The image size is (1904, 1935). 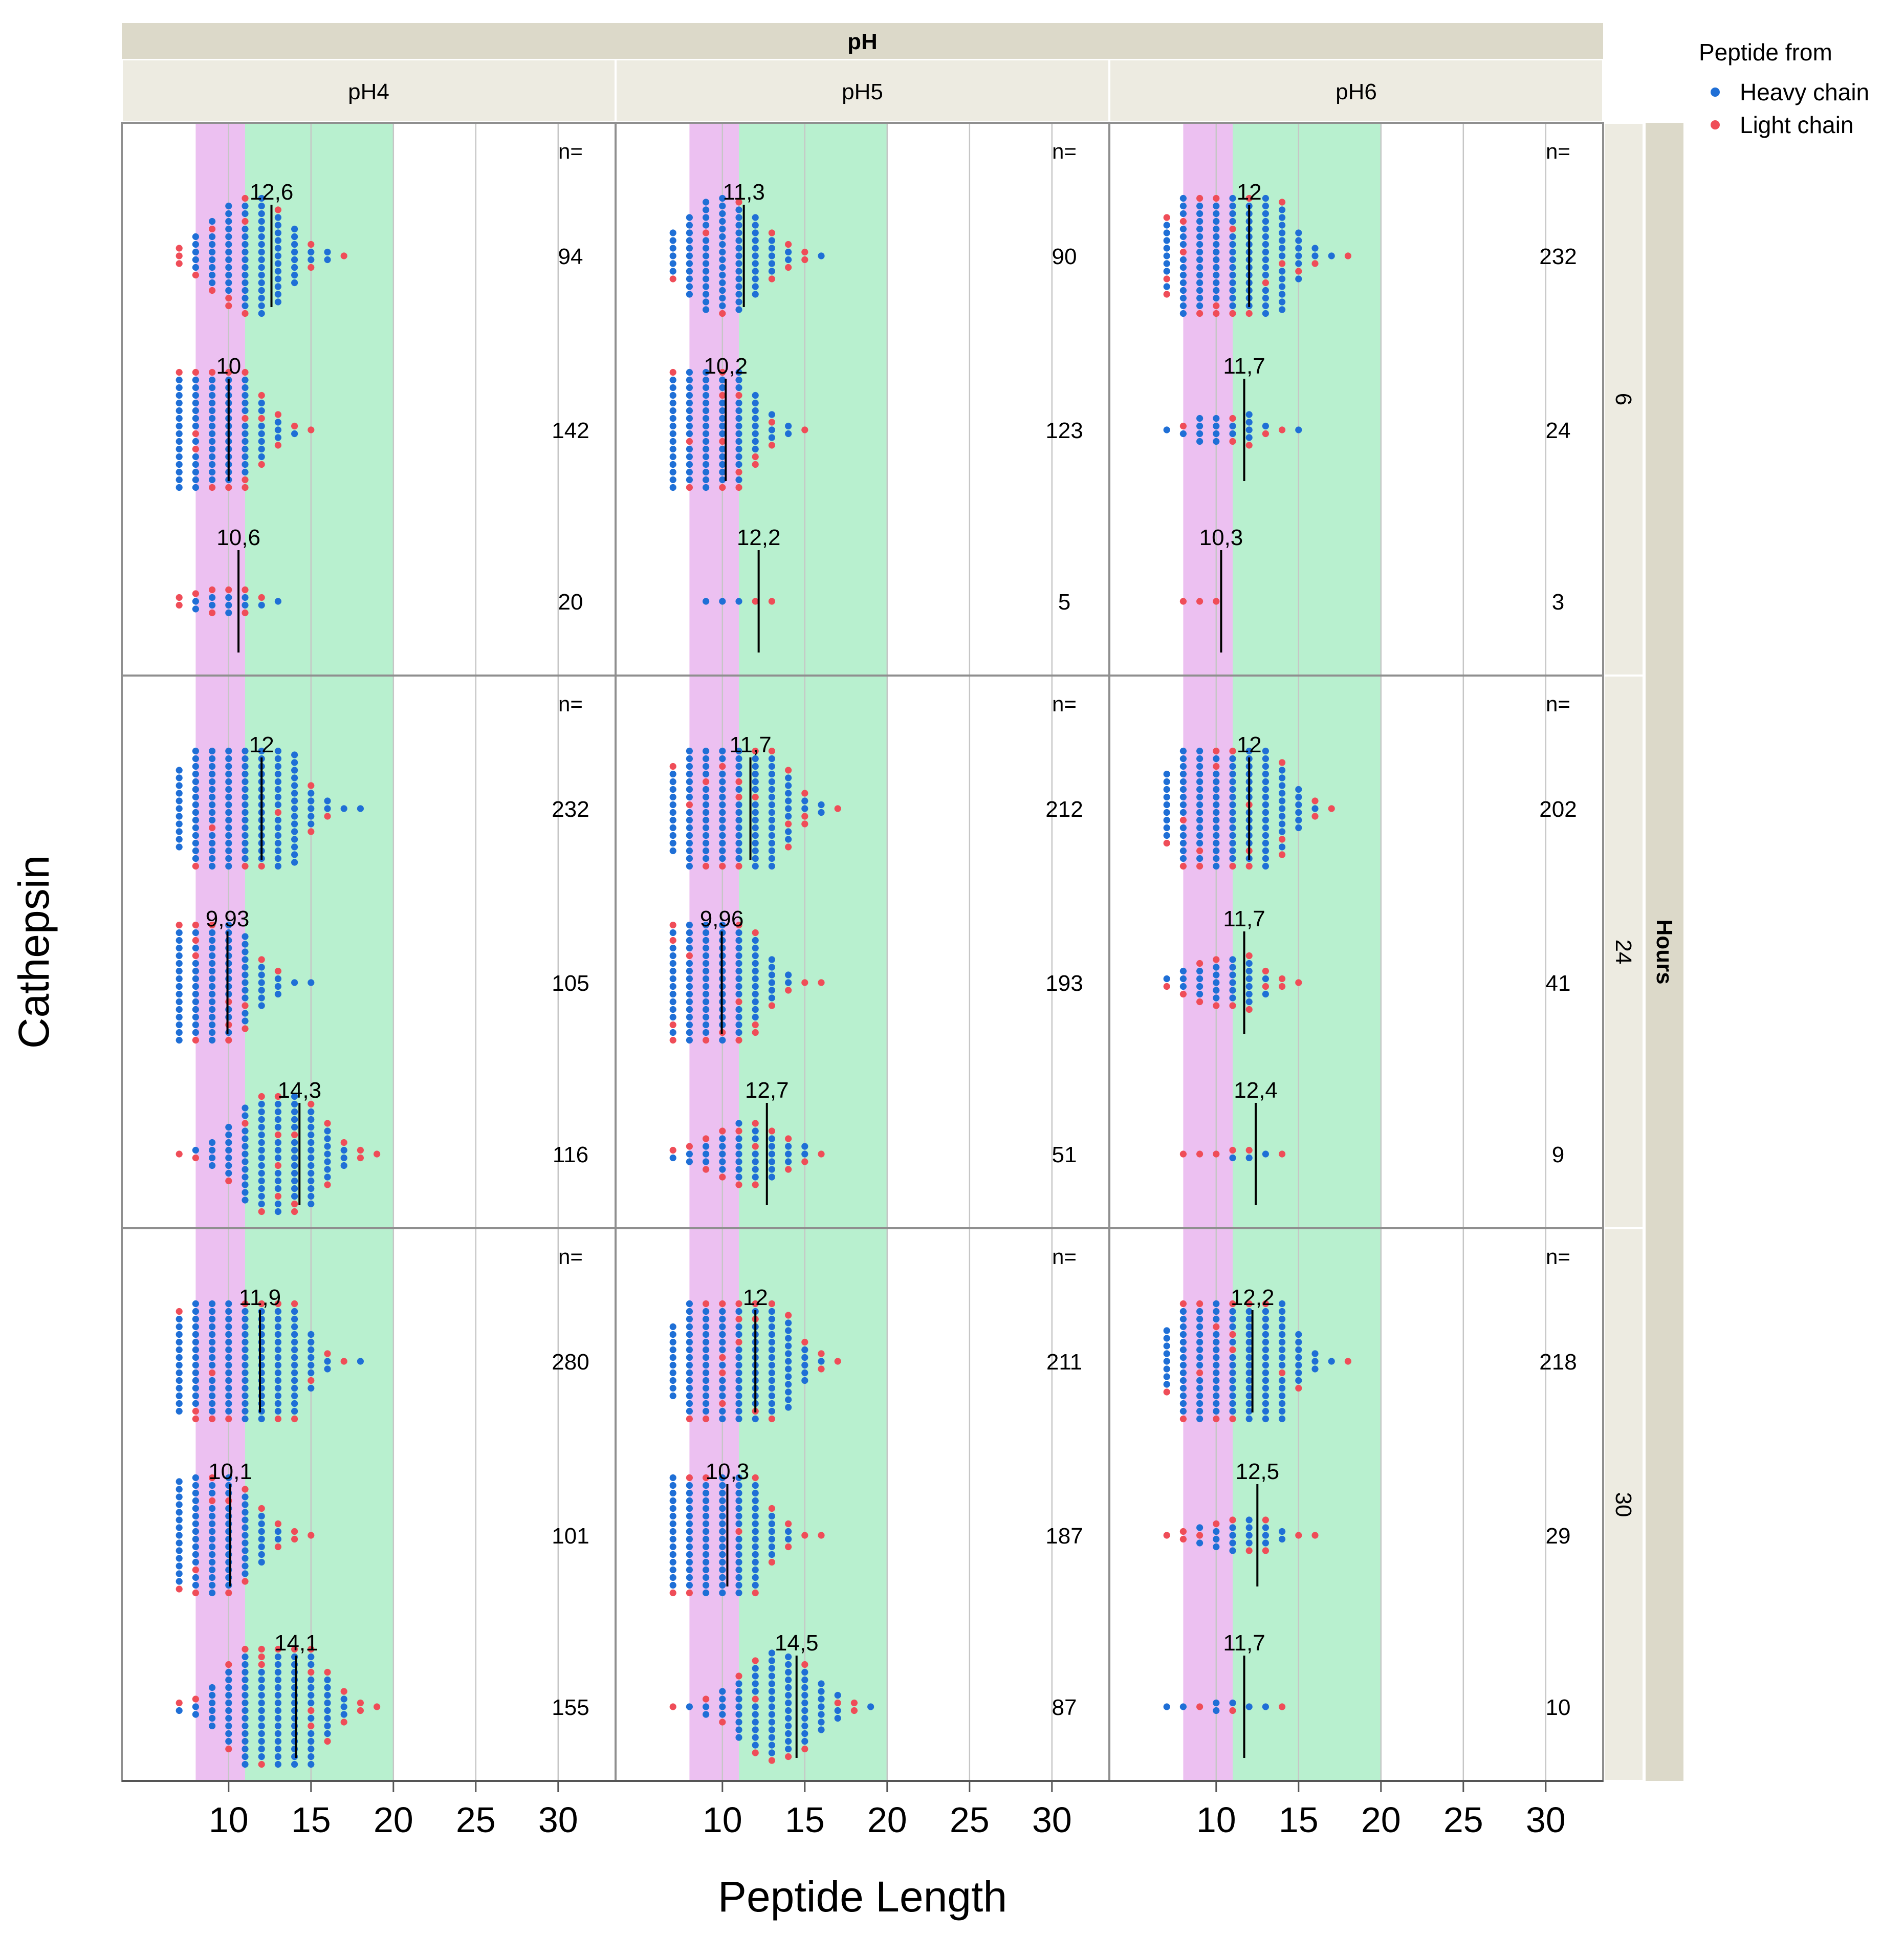 I want to click on mean-label: 11,7, so click(x=1244, y=367).